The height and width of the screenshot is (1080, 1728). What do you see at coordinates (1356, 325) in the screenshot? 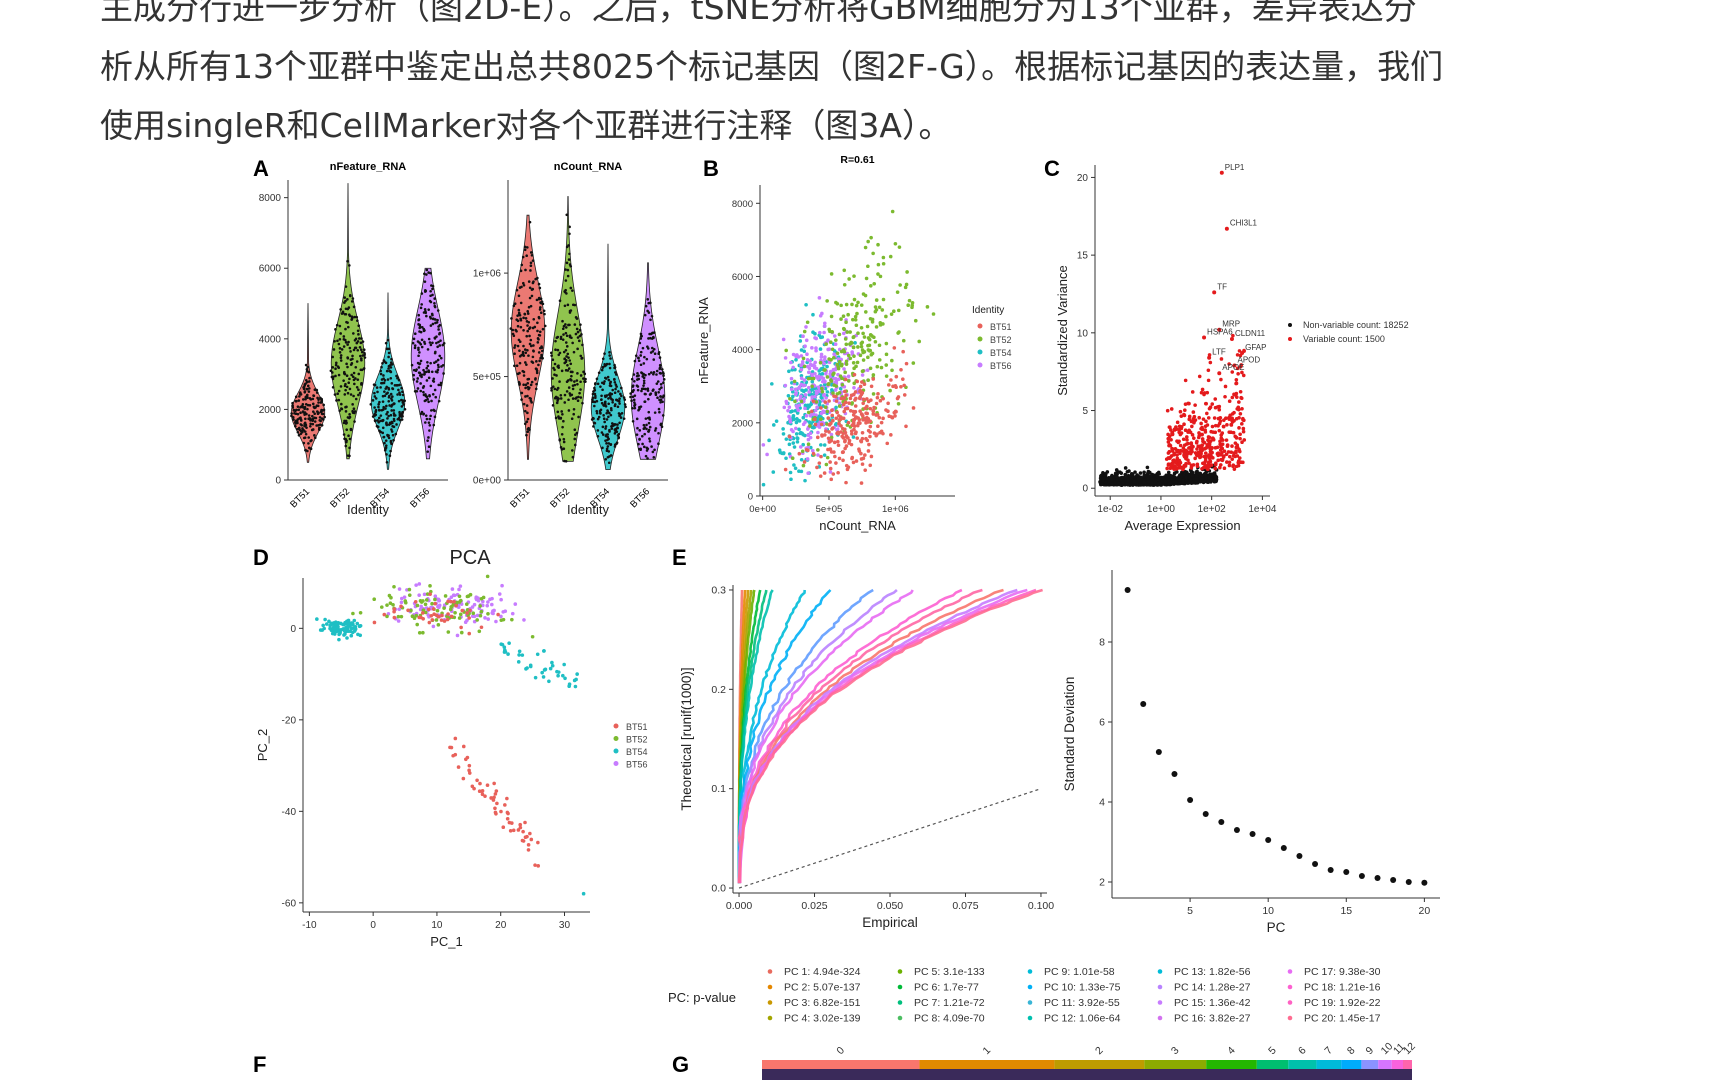
I see `legend-label: Non-variable count: 18252` at bounding box center [1356, 325].